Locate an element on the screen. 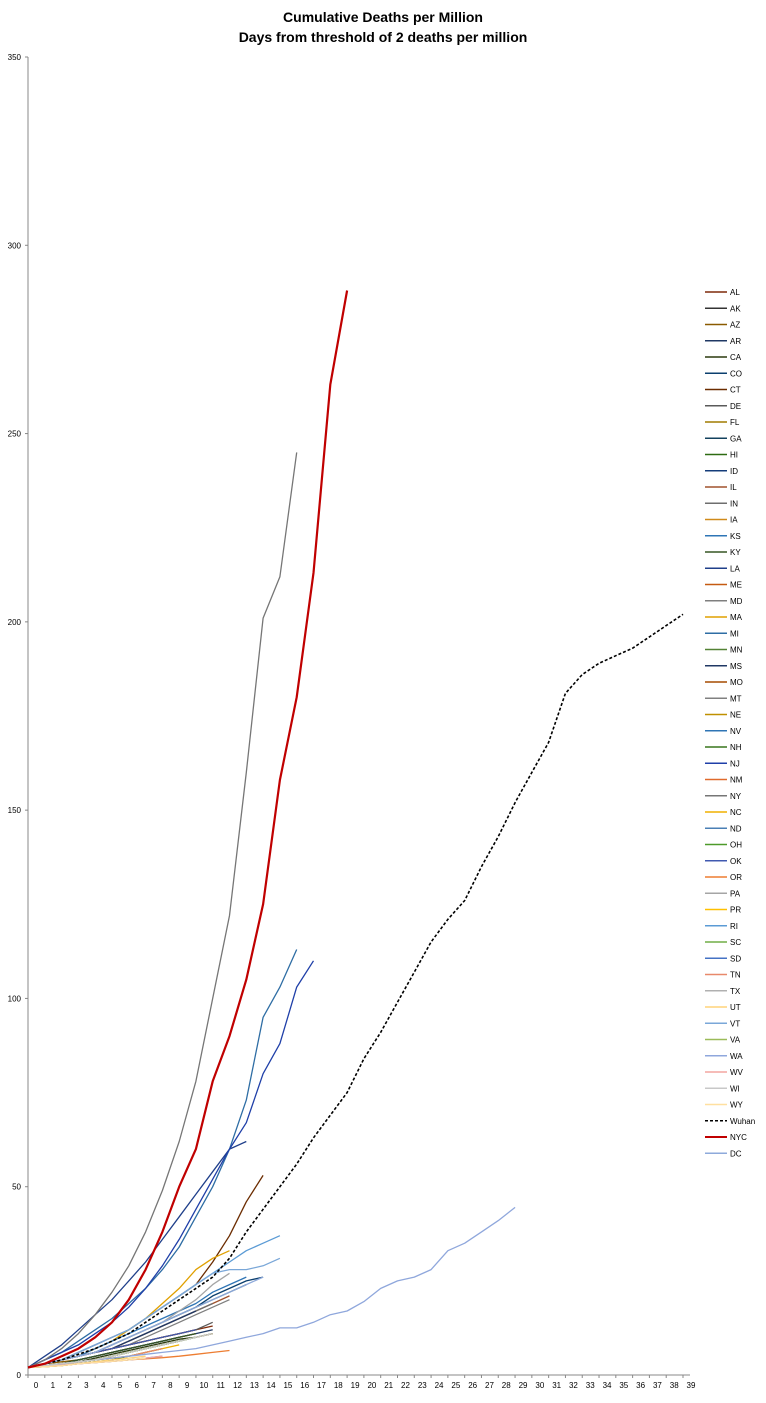 The height and width of the screenshot is (1403, 766). legend-label-wa: WA is located at coordinates (736, 1056).